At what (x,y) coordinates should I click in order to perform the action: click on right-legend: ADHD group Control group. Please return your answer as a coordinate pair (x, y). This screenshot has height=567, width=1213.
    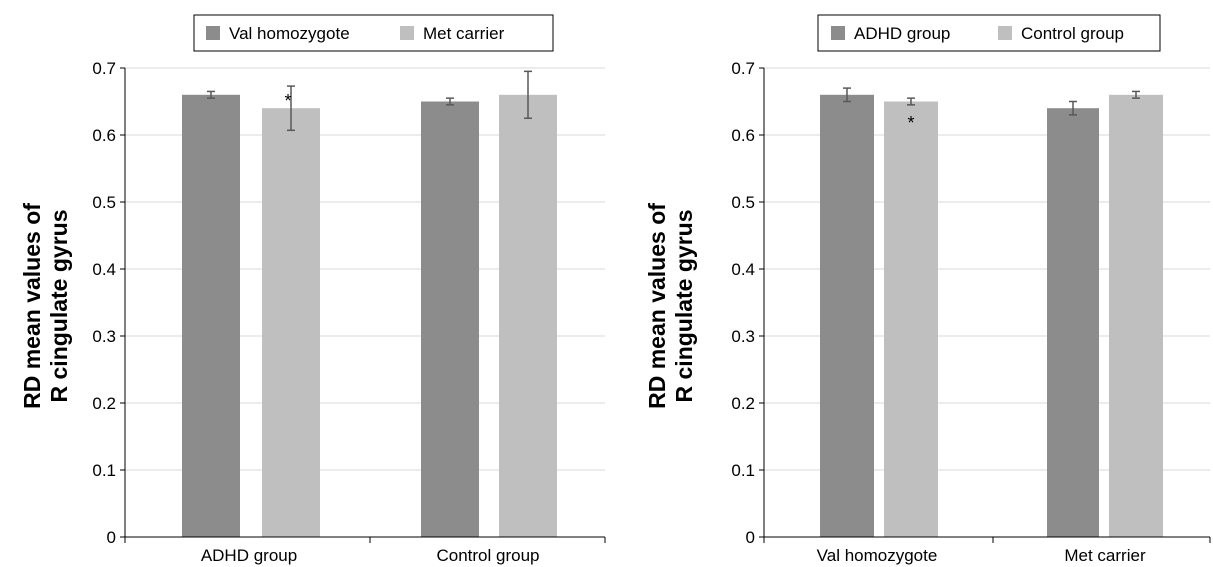
    Looking at the image, I should click on (989, 33).